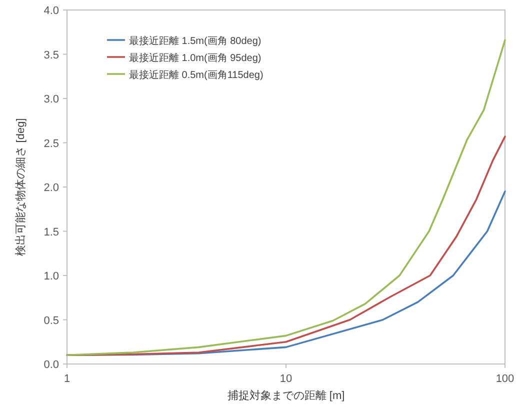 Image resolution: width=517 pixels, height=405 pixels. I want to click on y-tick-label: 3.0, so click(51, 100).